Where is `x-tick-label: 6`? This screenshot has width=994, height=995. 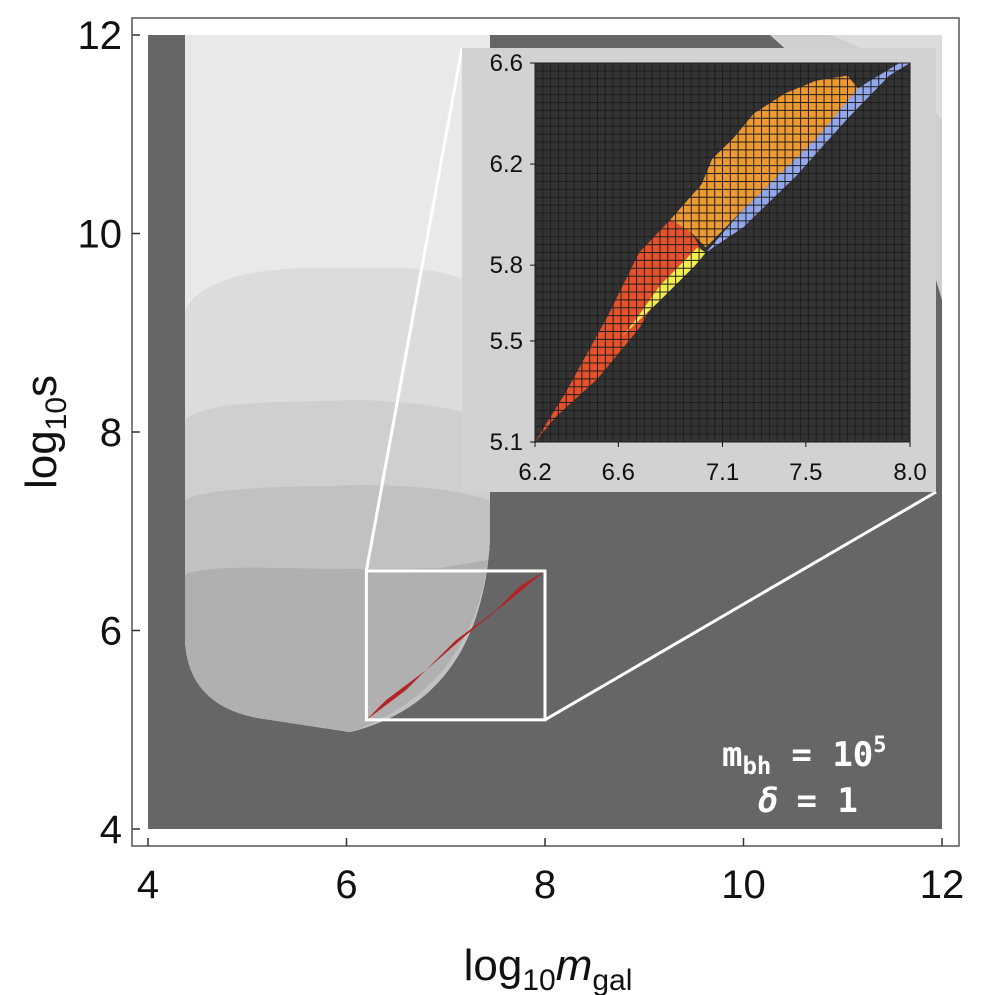
x-tick-label: 6 is located at coordinates (346, 885).